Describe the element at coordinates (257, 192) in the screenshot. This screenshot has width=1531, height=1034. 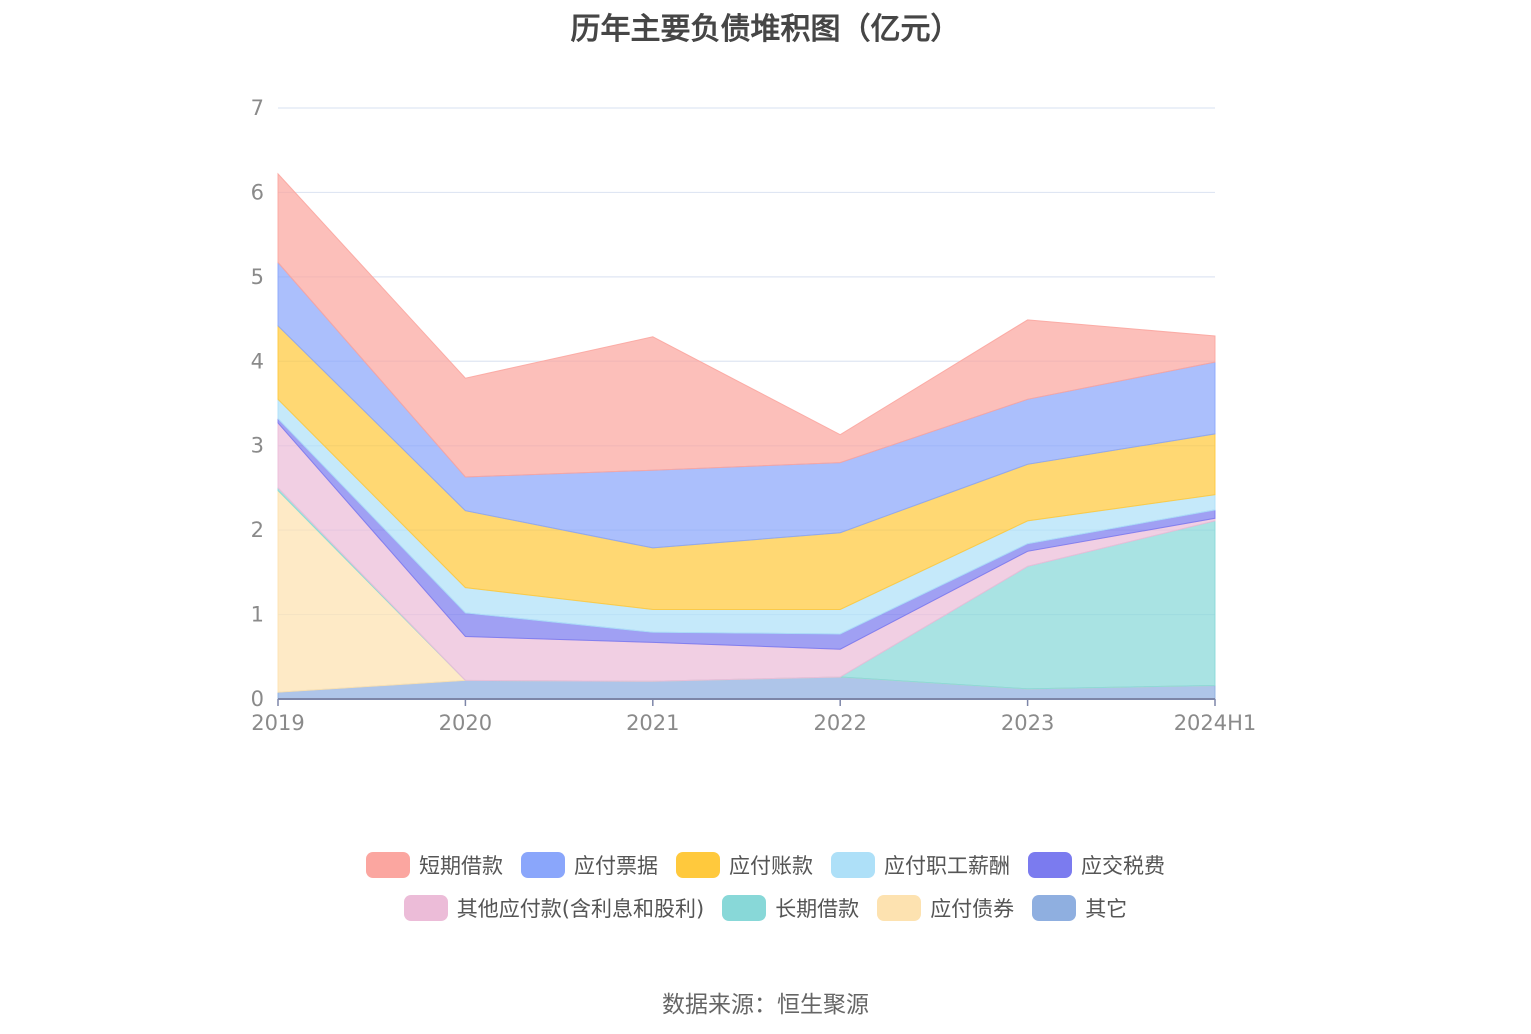
I see `y-tick-label: 6` at that location.